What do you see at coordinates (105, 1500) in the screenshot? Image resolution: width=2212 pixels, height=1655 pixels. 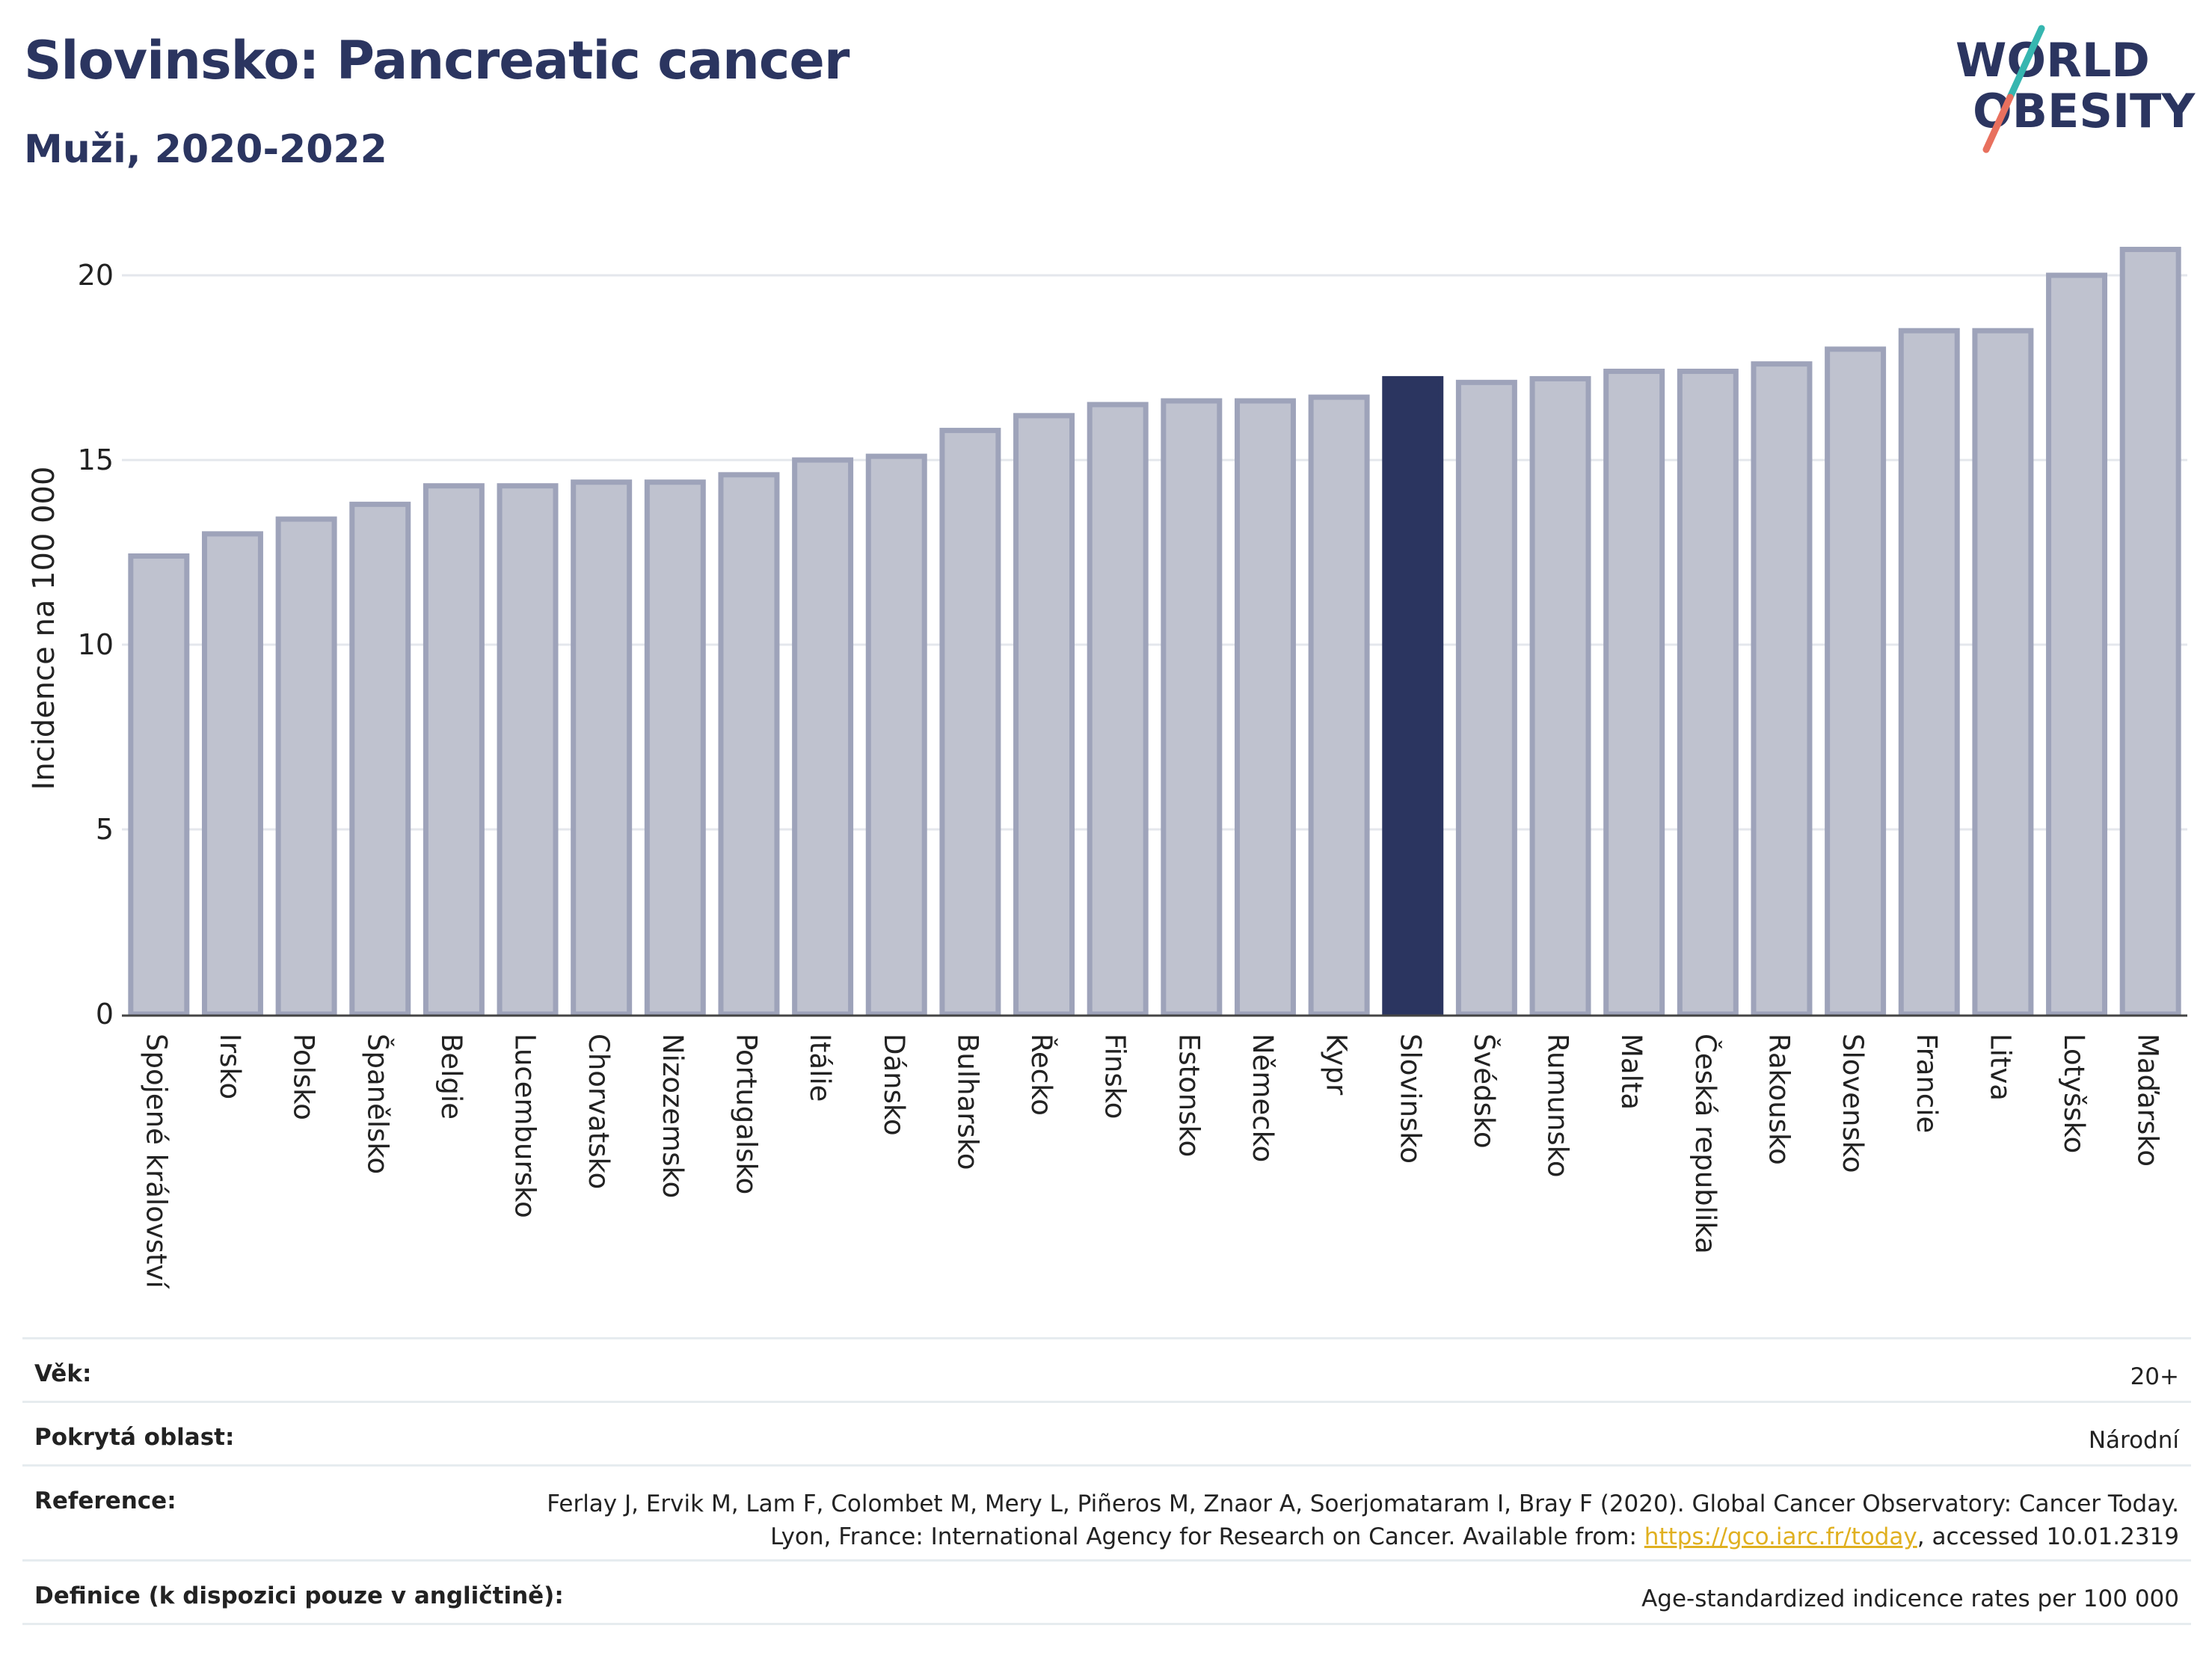 I see `reference-label: Reference:` at bounding box center [105, 1500].